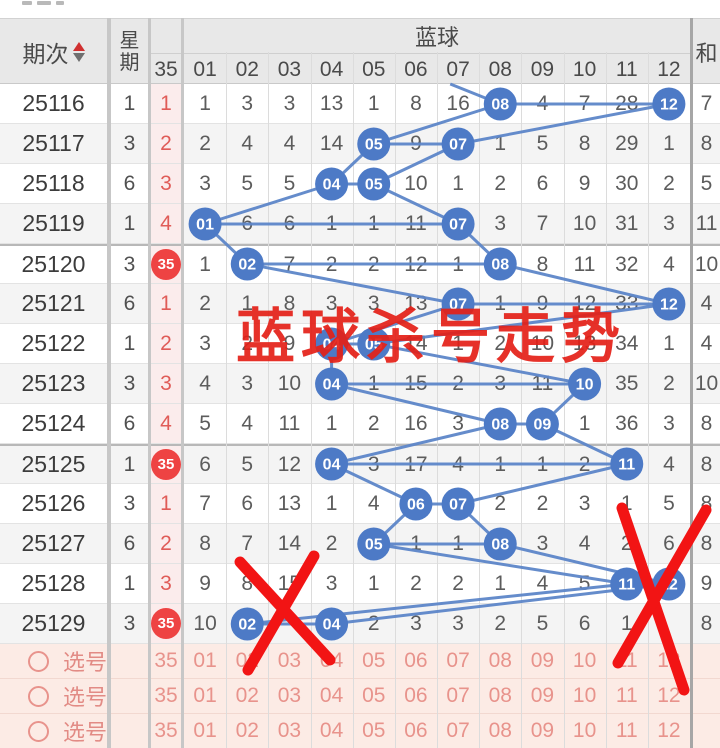  I want to click on miss35-cell: 4, so click(166, 423).